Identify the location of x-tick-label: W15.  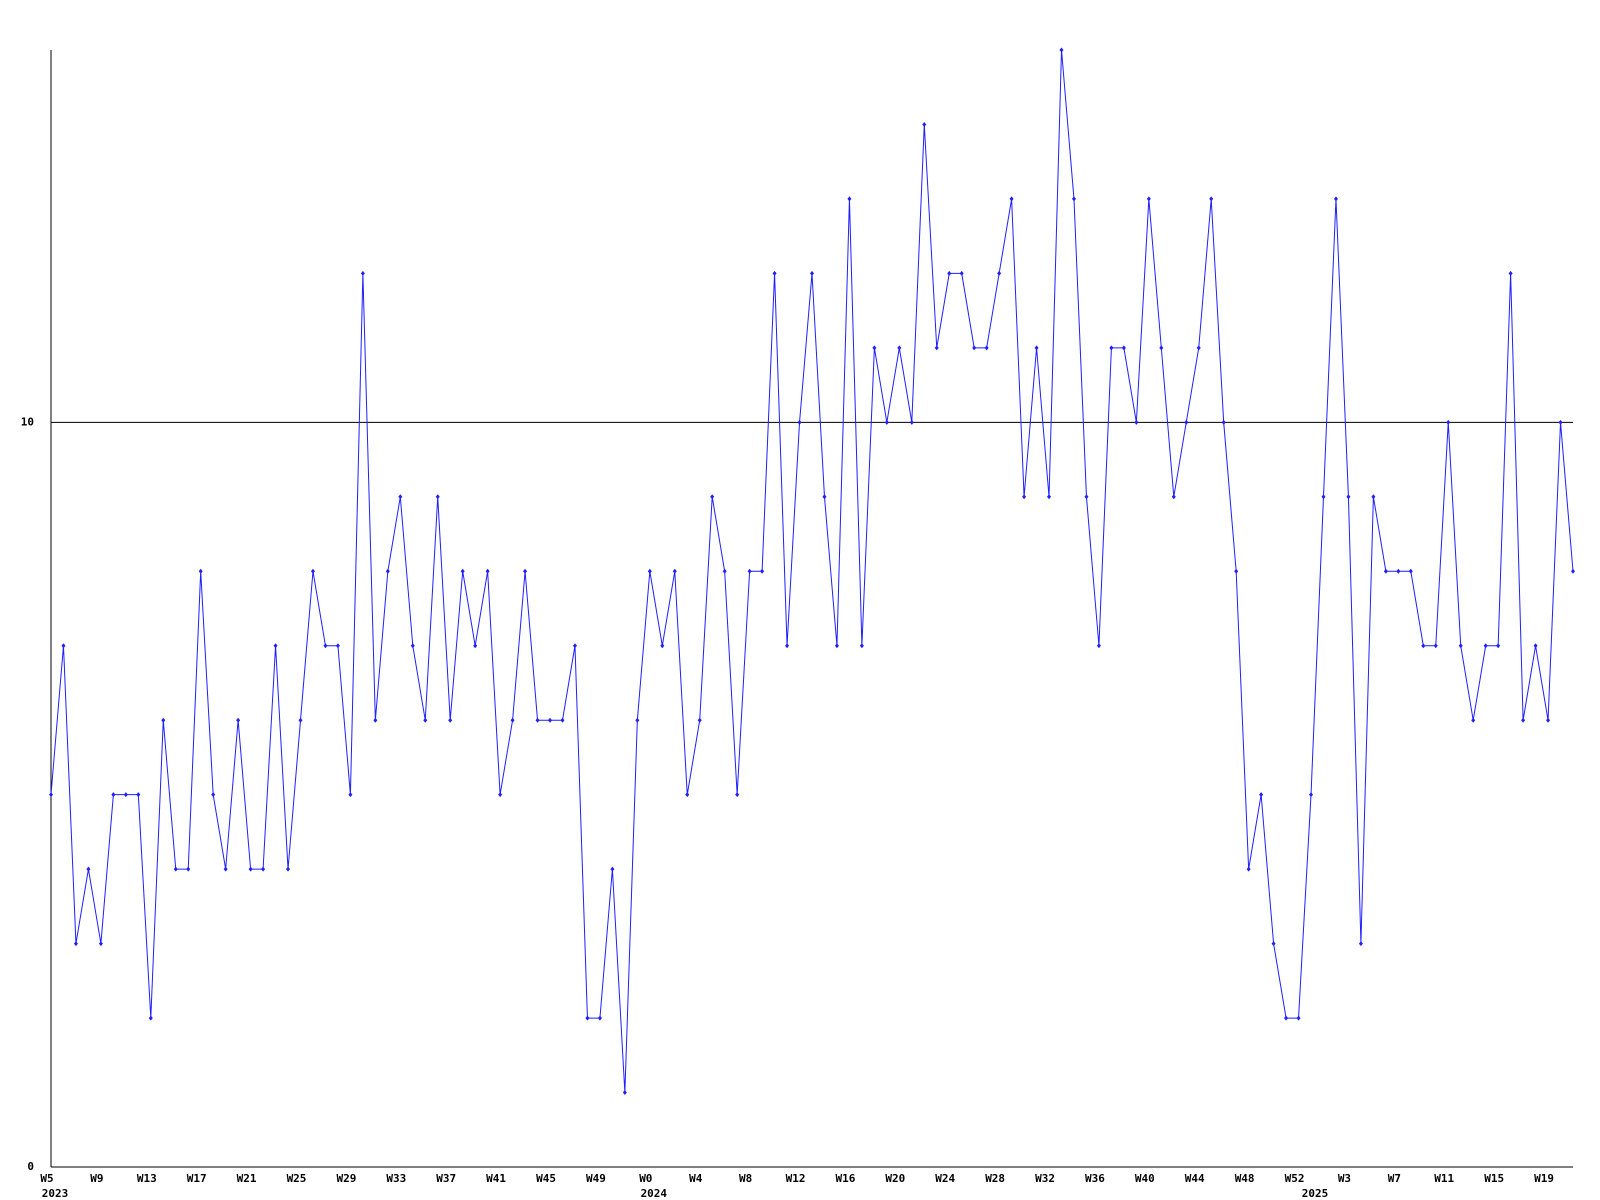
(1494, 1178).